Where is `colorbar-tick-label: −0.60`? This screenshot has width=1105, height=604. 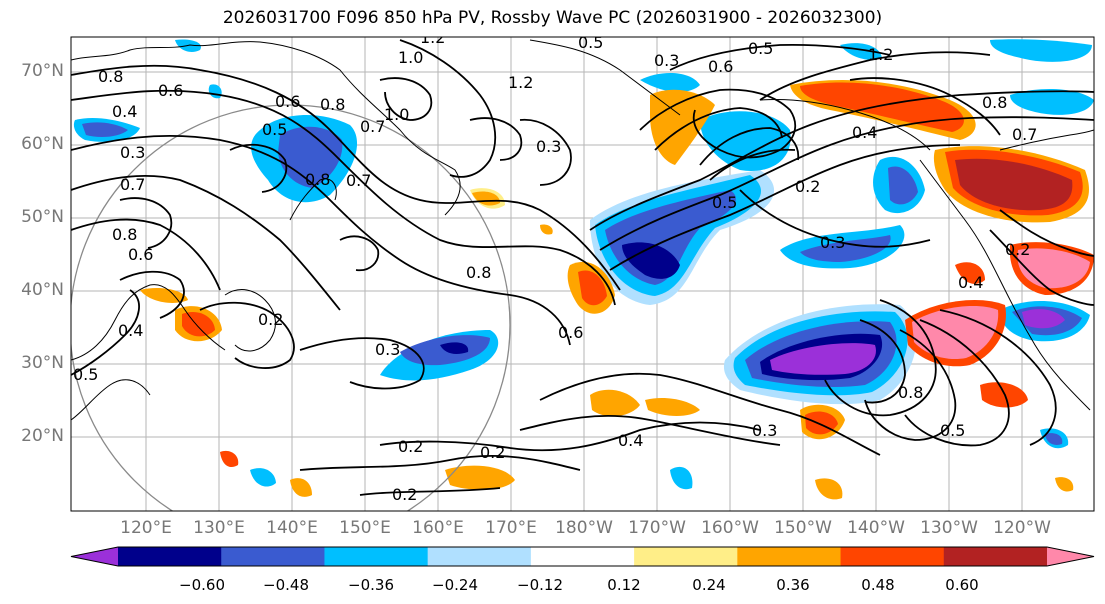
colorbar-tick-label: −0.60 is located at coordinates (202, 585).